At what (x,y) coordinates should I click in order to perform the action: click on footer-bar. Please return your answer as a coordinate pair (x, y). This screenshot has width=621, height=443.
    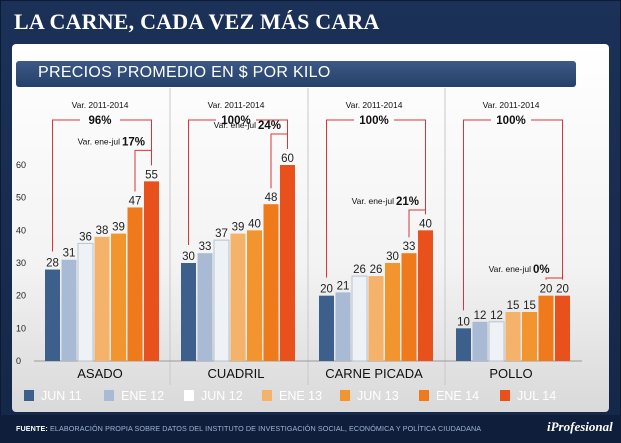
    Looking at the image, I should click on (310, 429).